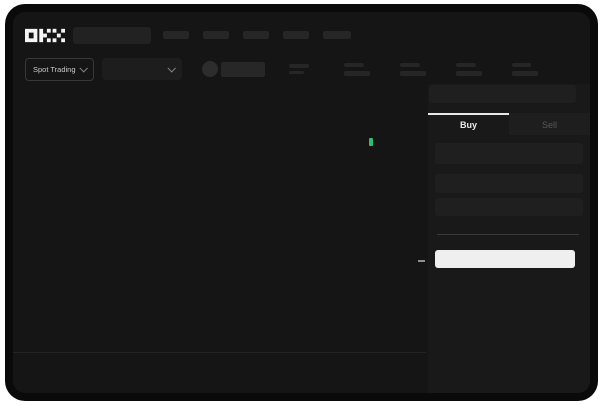 This screenshot has width=603, height=405. I want to click on slider-track, so click(508, 234).